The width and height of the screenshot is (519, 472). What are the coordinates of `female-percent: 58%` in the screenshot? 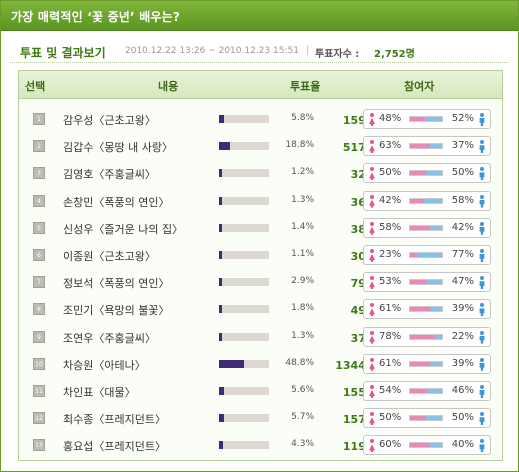 It's located at (390, 227).